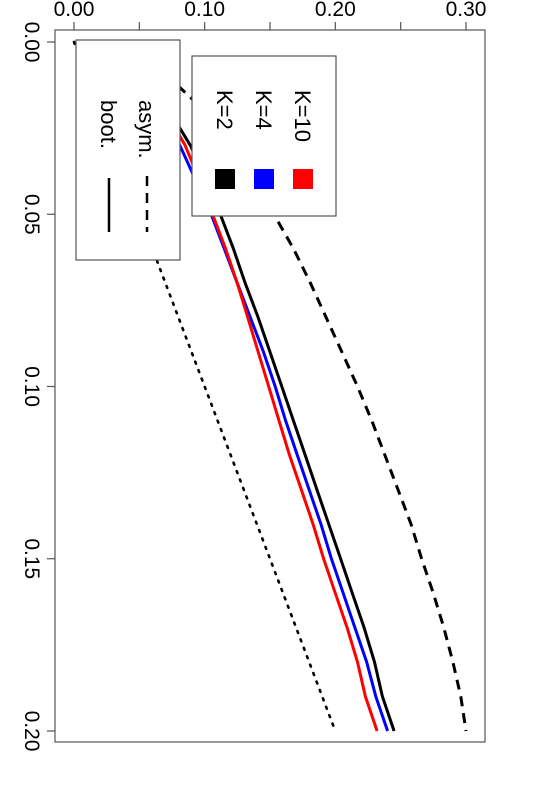  What do you see at coordinates (31, 386) in the screenshot?
I see `x-tick-label: 0.10` at bounding box center [31, 386].